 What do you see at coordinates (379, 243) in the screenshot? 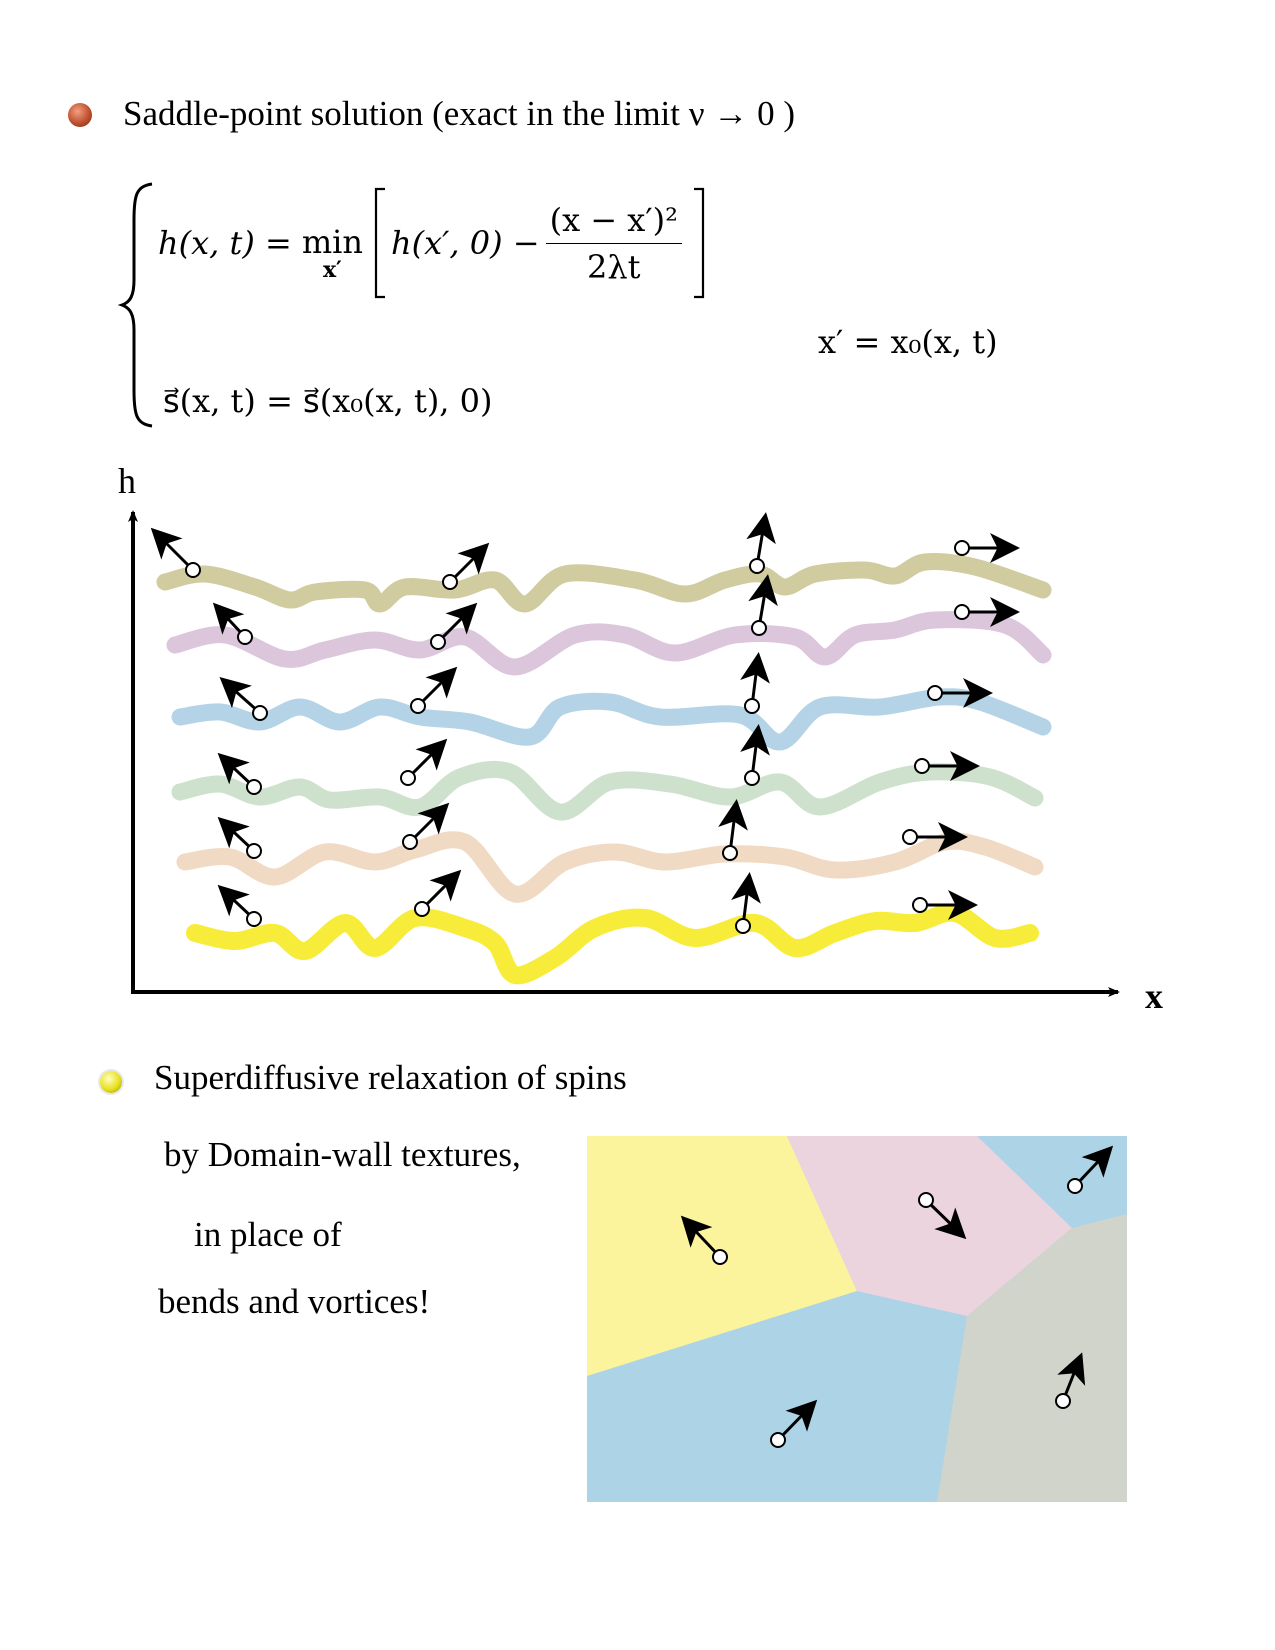
I see `left-bracket-icon` at bounding box center [379, 243].